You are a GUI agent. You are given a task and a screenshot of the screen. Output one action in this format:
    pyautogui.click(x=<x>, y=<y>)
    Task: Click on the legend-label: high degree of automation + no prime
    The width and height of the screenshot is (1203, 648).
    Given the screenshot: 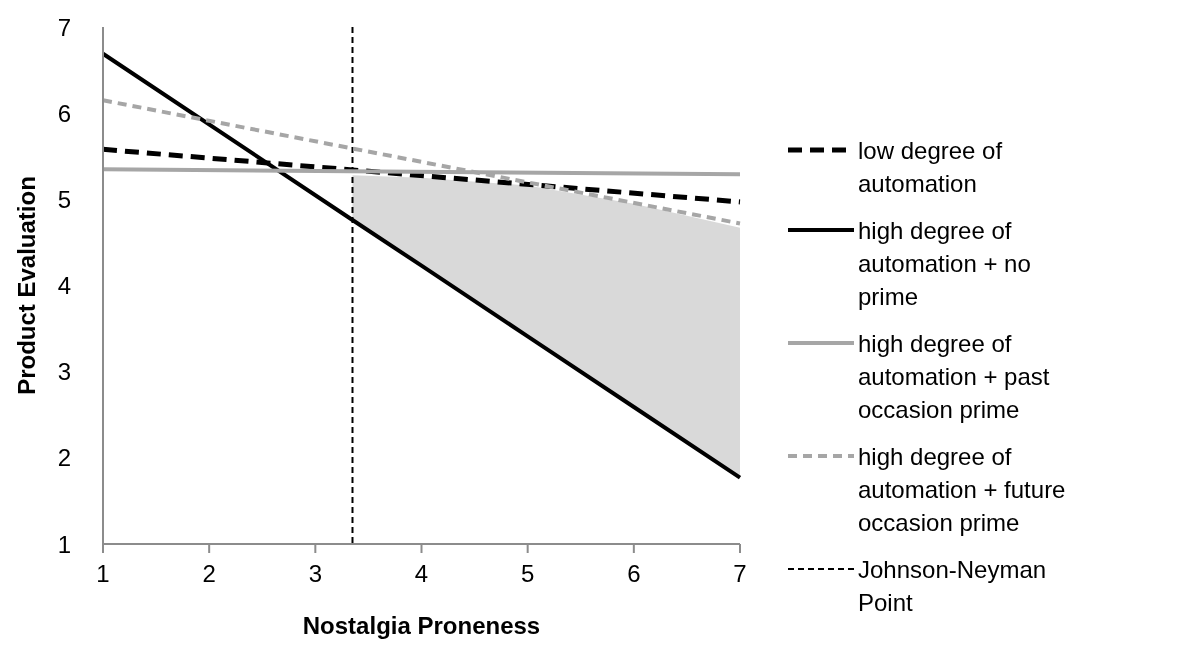 What is the action you would take?
    pyautogui.click(x=944, y=263)
    